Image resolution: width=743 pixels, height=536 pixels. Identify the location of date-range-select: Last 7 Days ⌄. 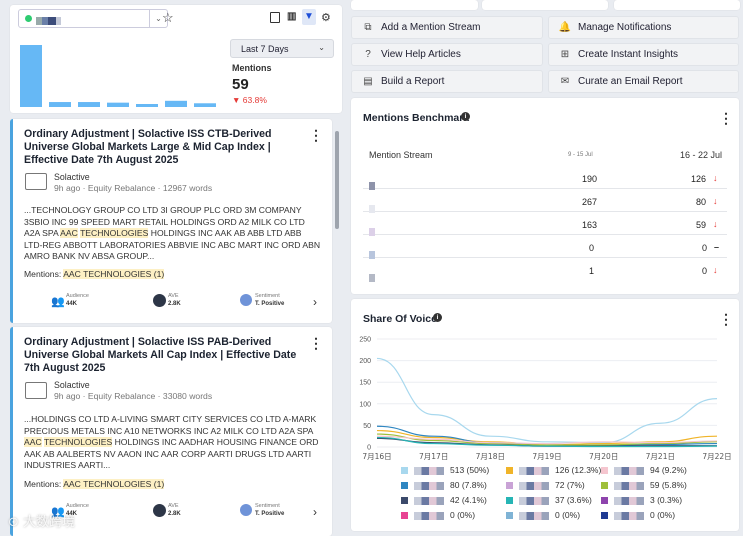
(282, 48).